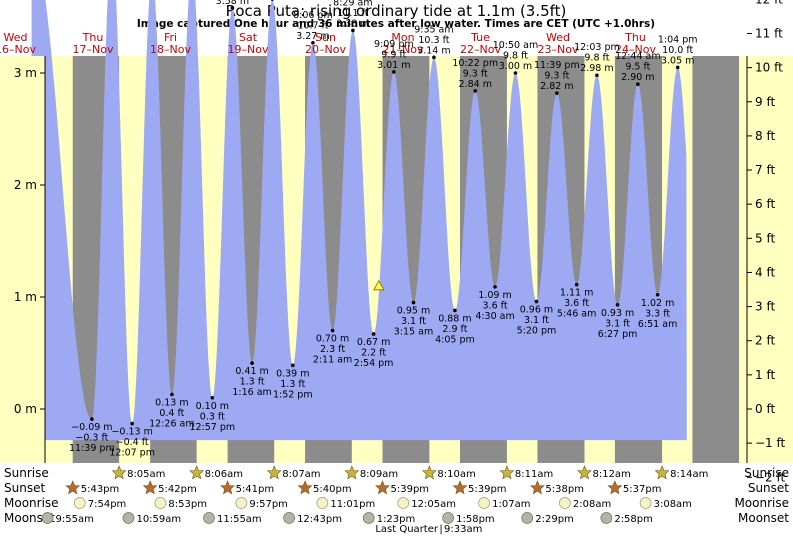 The height and width of the screenshot is (537, 793). Describe the element at coordinates (433, 40) in the screenshot. I see `high-tide-label: 10.3 ft` at that location.